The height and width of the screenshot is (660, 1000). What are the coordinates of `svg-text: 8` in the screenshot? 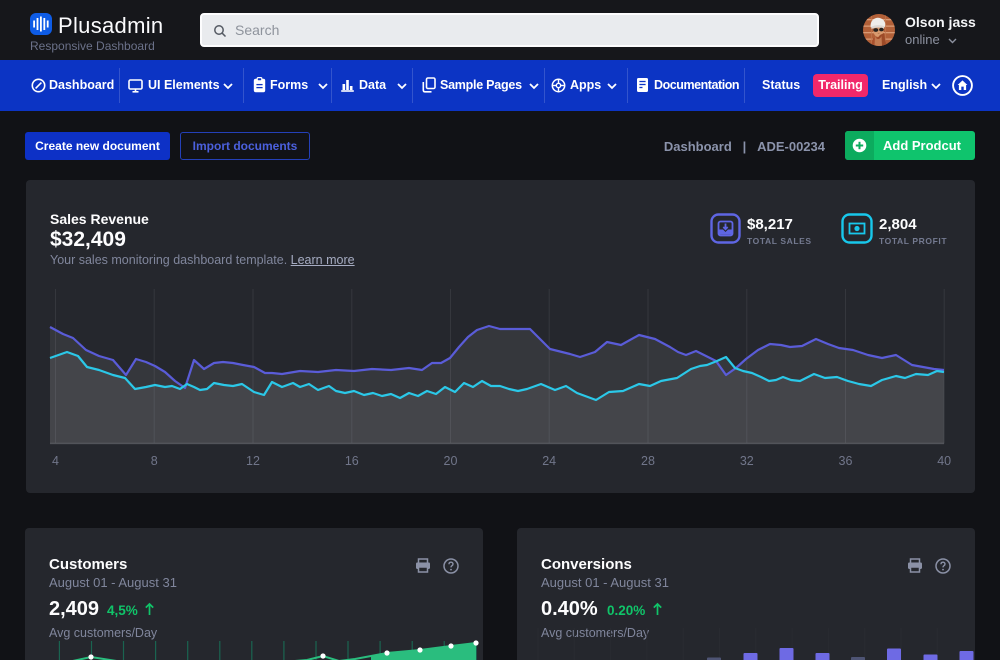 It's located at (154, 461).